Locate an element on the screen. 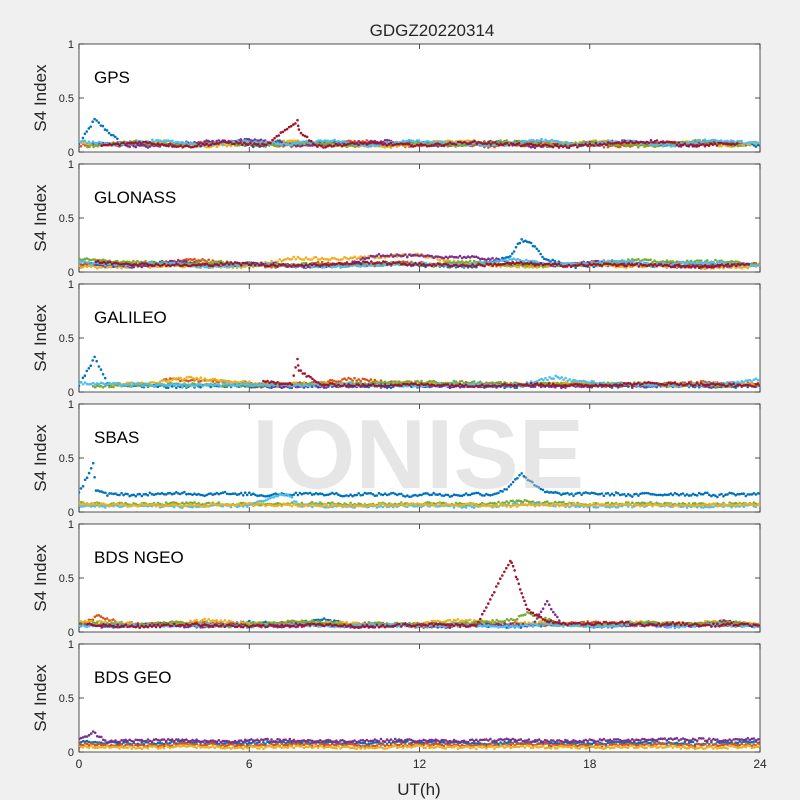 Image resolution: width=800 pixels, height=800 pixels. chart-title: GDGZ20220314 is located at coordinates (432, 30).